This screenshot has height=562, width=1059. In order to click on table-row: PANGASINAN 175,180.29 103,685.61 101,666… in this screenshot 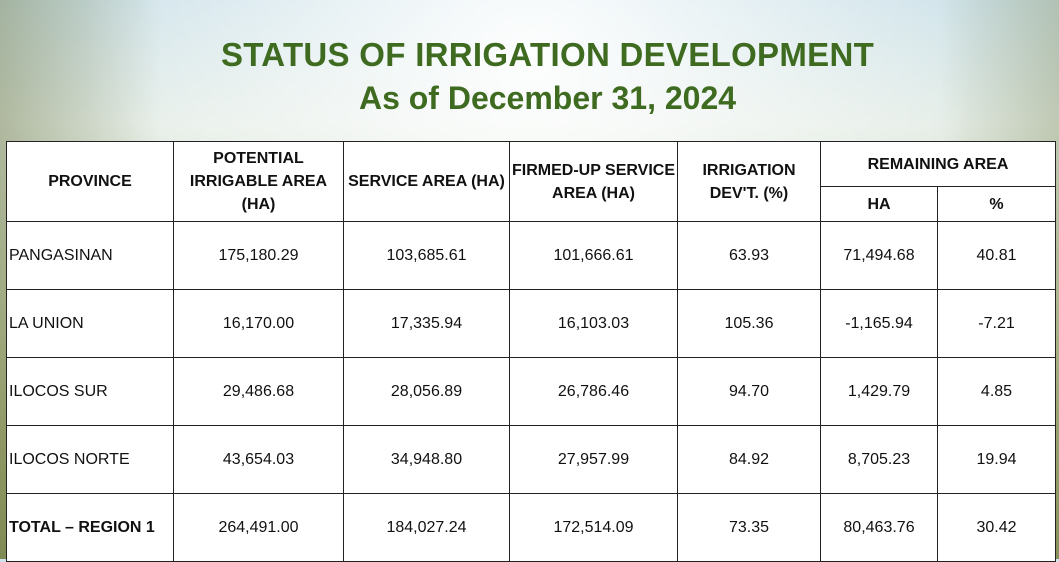, I will do `click(531, 255)`.